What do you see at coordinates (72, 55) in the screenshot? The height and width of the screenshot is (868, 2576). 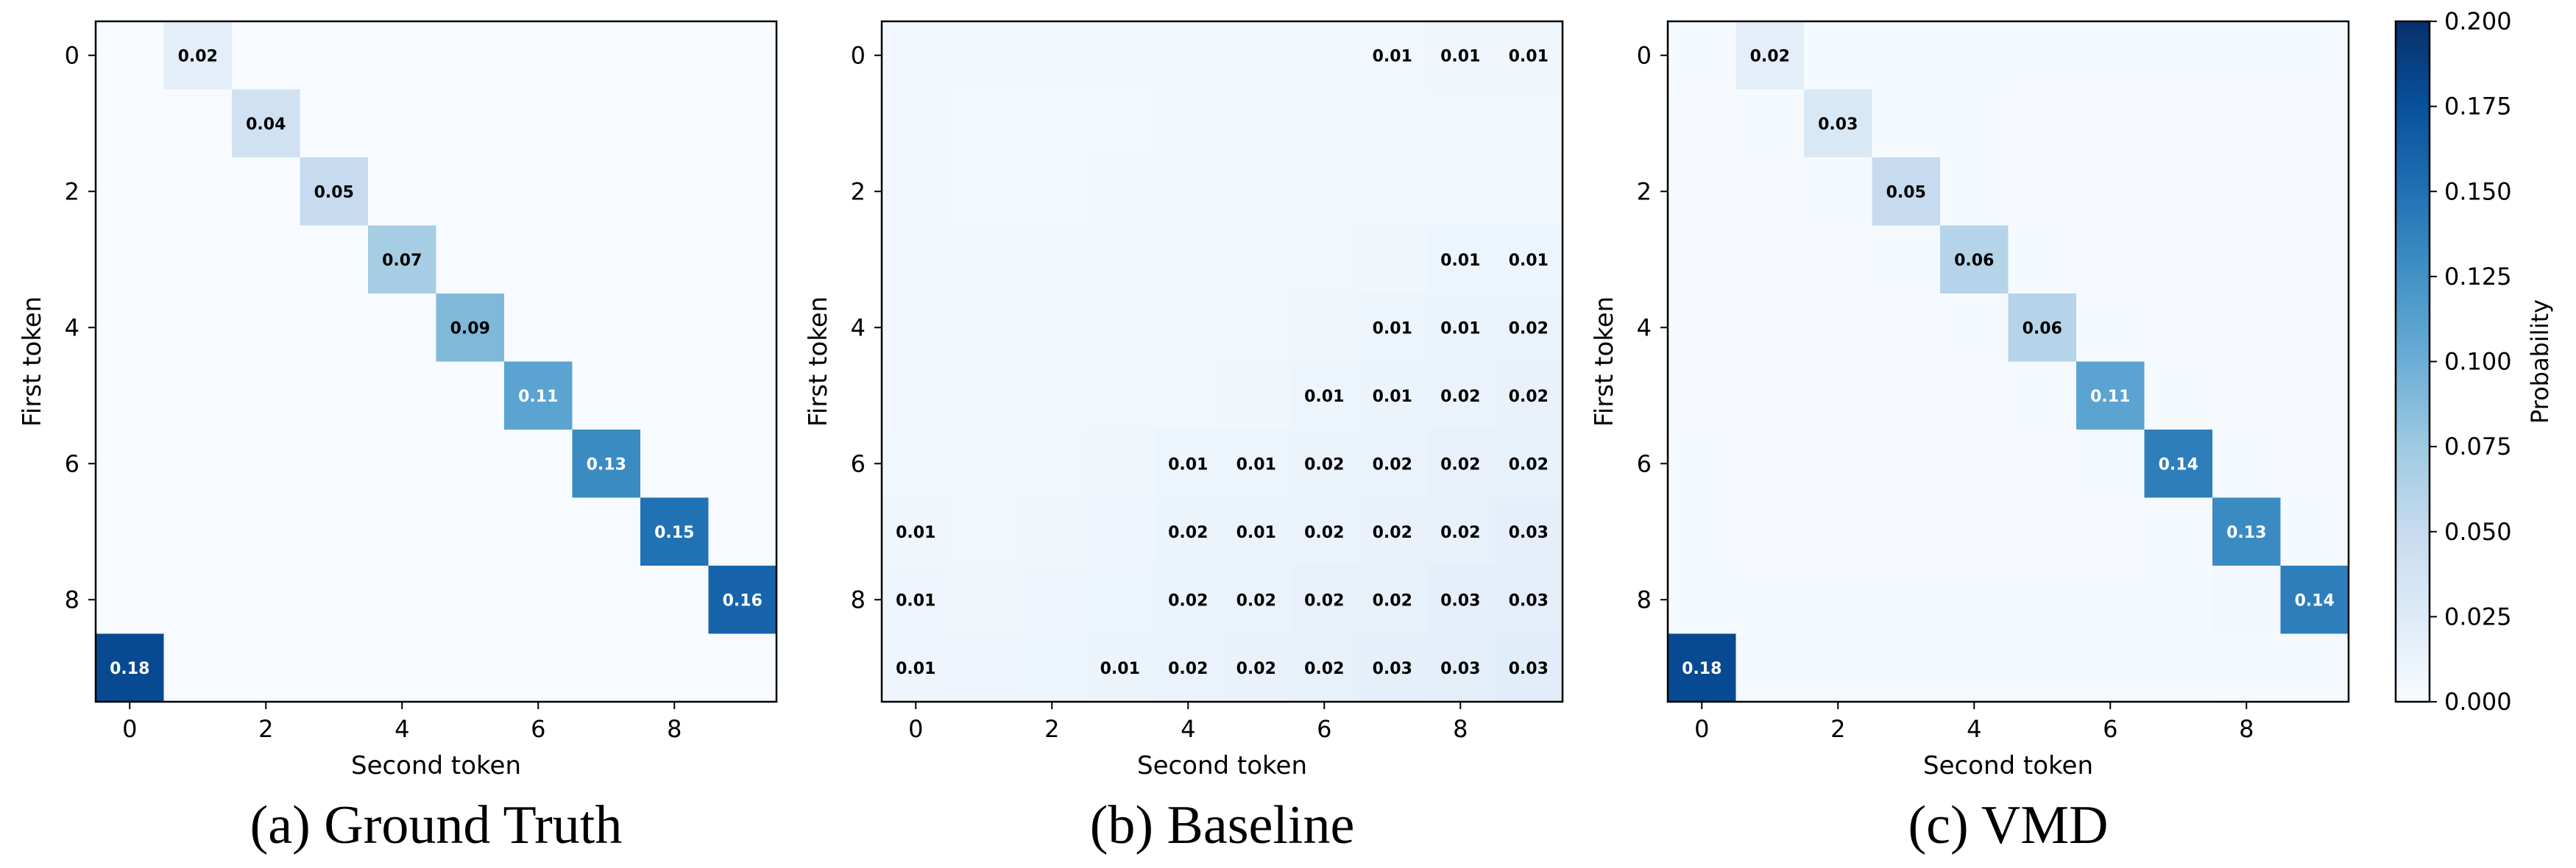 I see `y-tick-label: 0` at bounding box center [72, 55].